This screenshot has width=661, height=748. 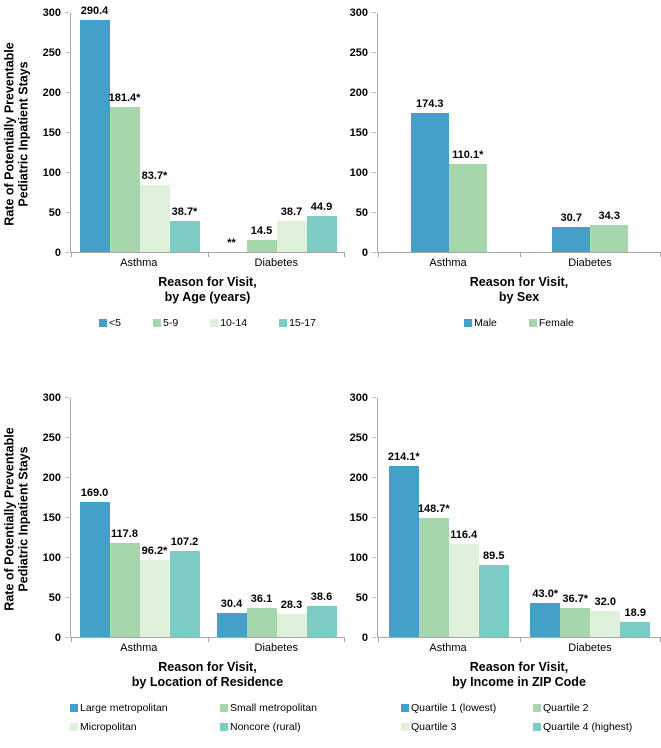 What do you see at coordinates (184, 212) in the screenshot?
I see `bar-value-label: 38.7*` at bounding box center [184, 212].